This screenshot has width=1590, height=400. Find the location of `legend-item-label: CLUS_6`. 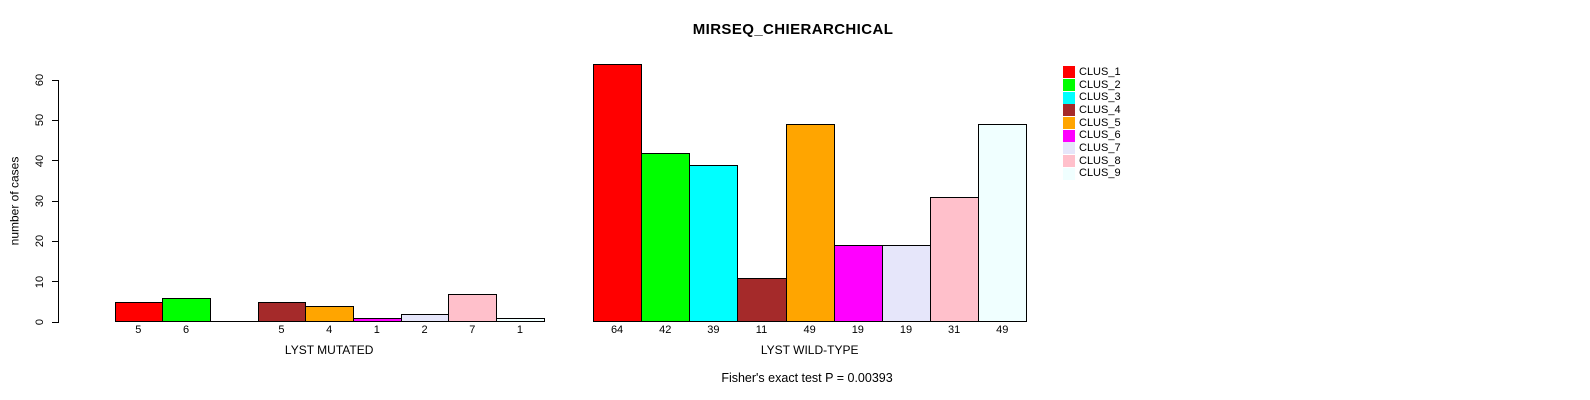

legend-item-label: CLUS_6 is located at coordinates (1100, 135).